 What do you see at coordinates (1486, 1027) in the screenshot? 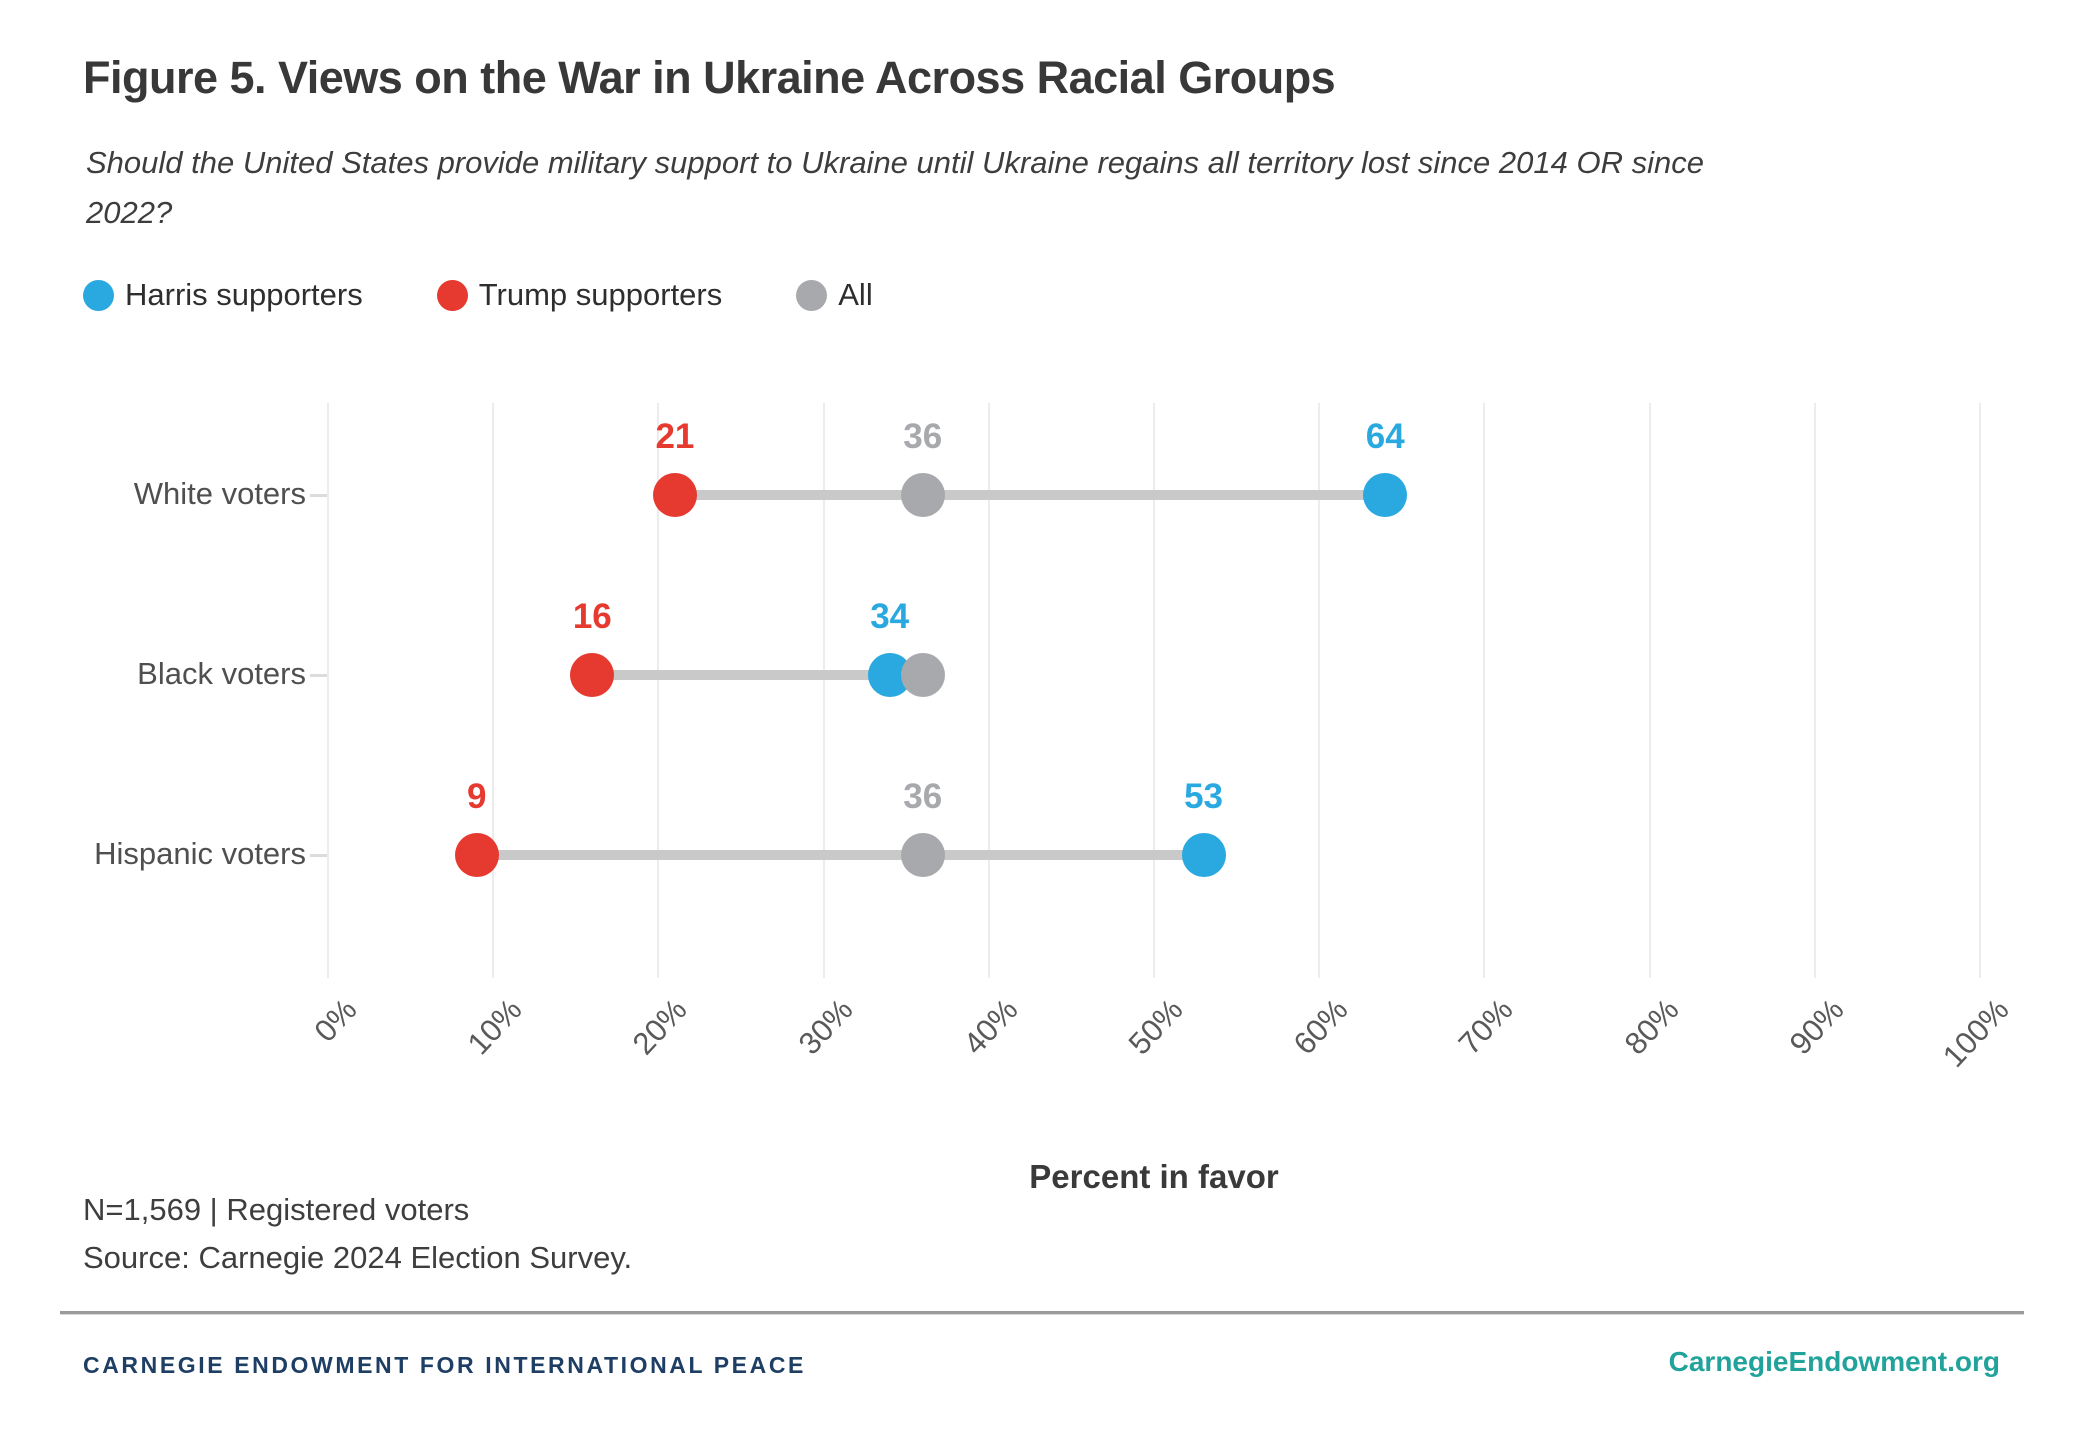
I see `x-tick-label-70-: 70%` at bounding box center [1486, 1027].